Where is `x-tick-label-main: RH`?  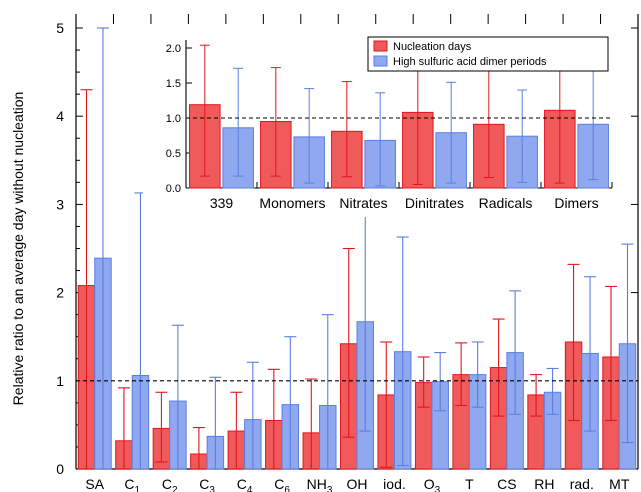 x-tick-label-main: RH is located at coordinates (544, 484).